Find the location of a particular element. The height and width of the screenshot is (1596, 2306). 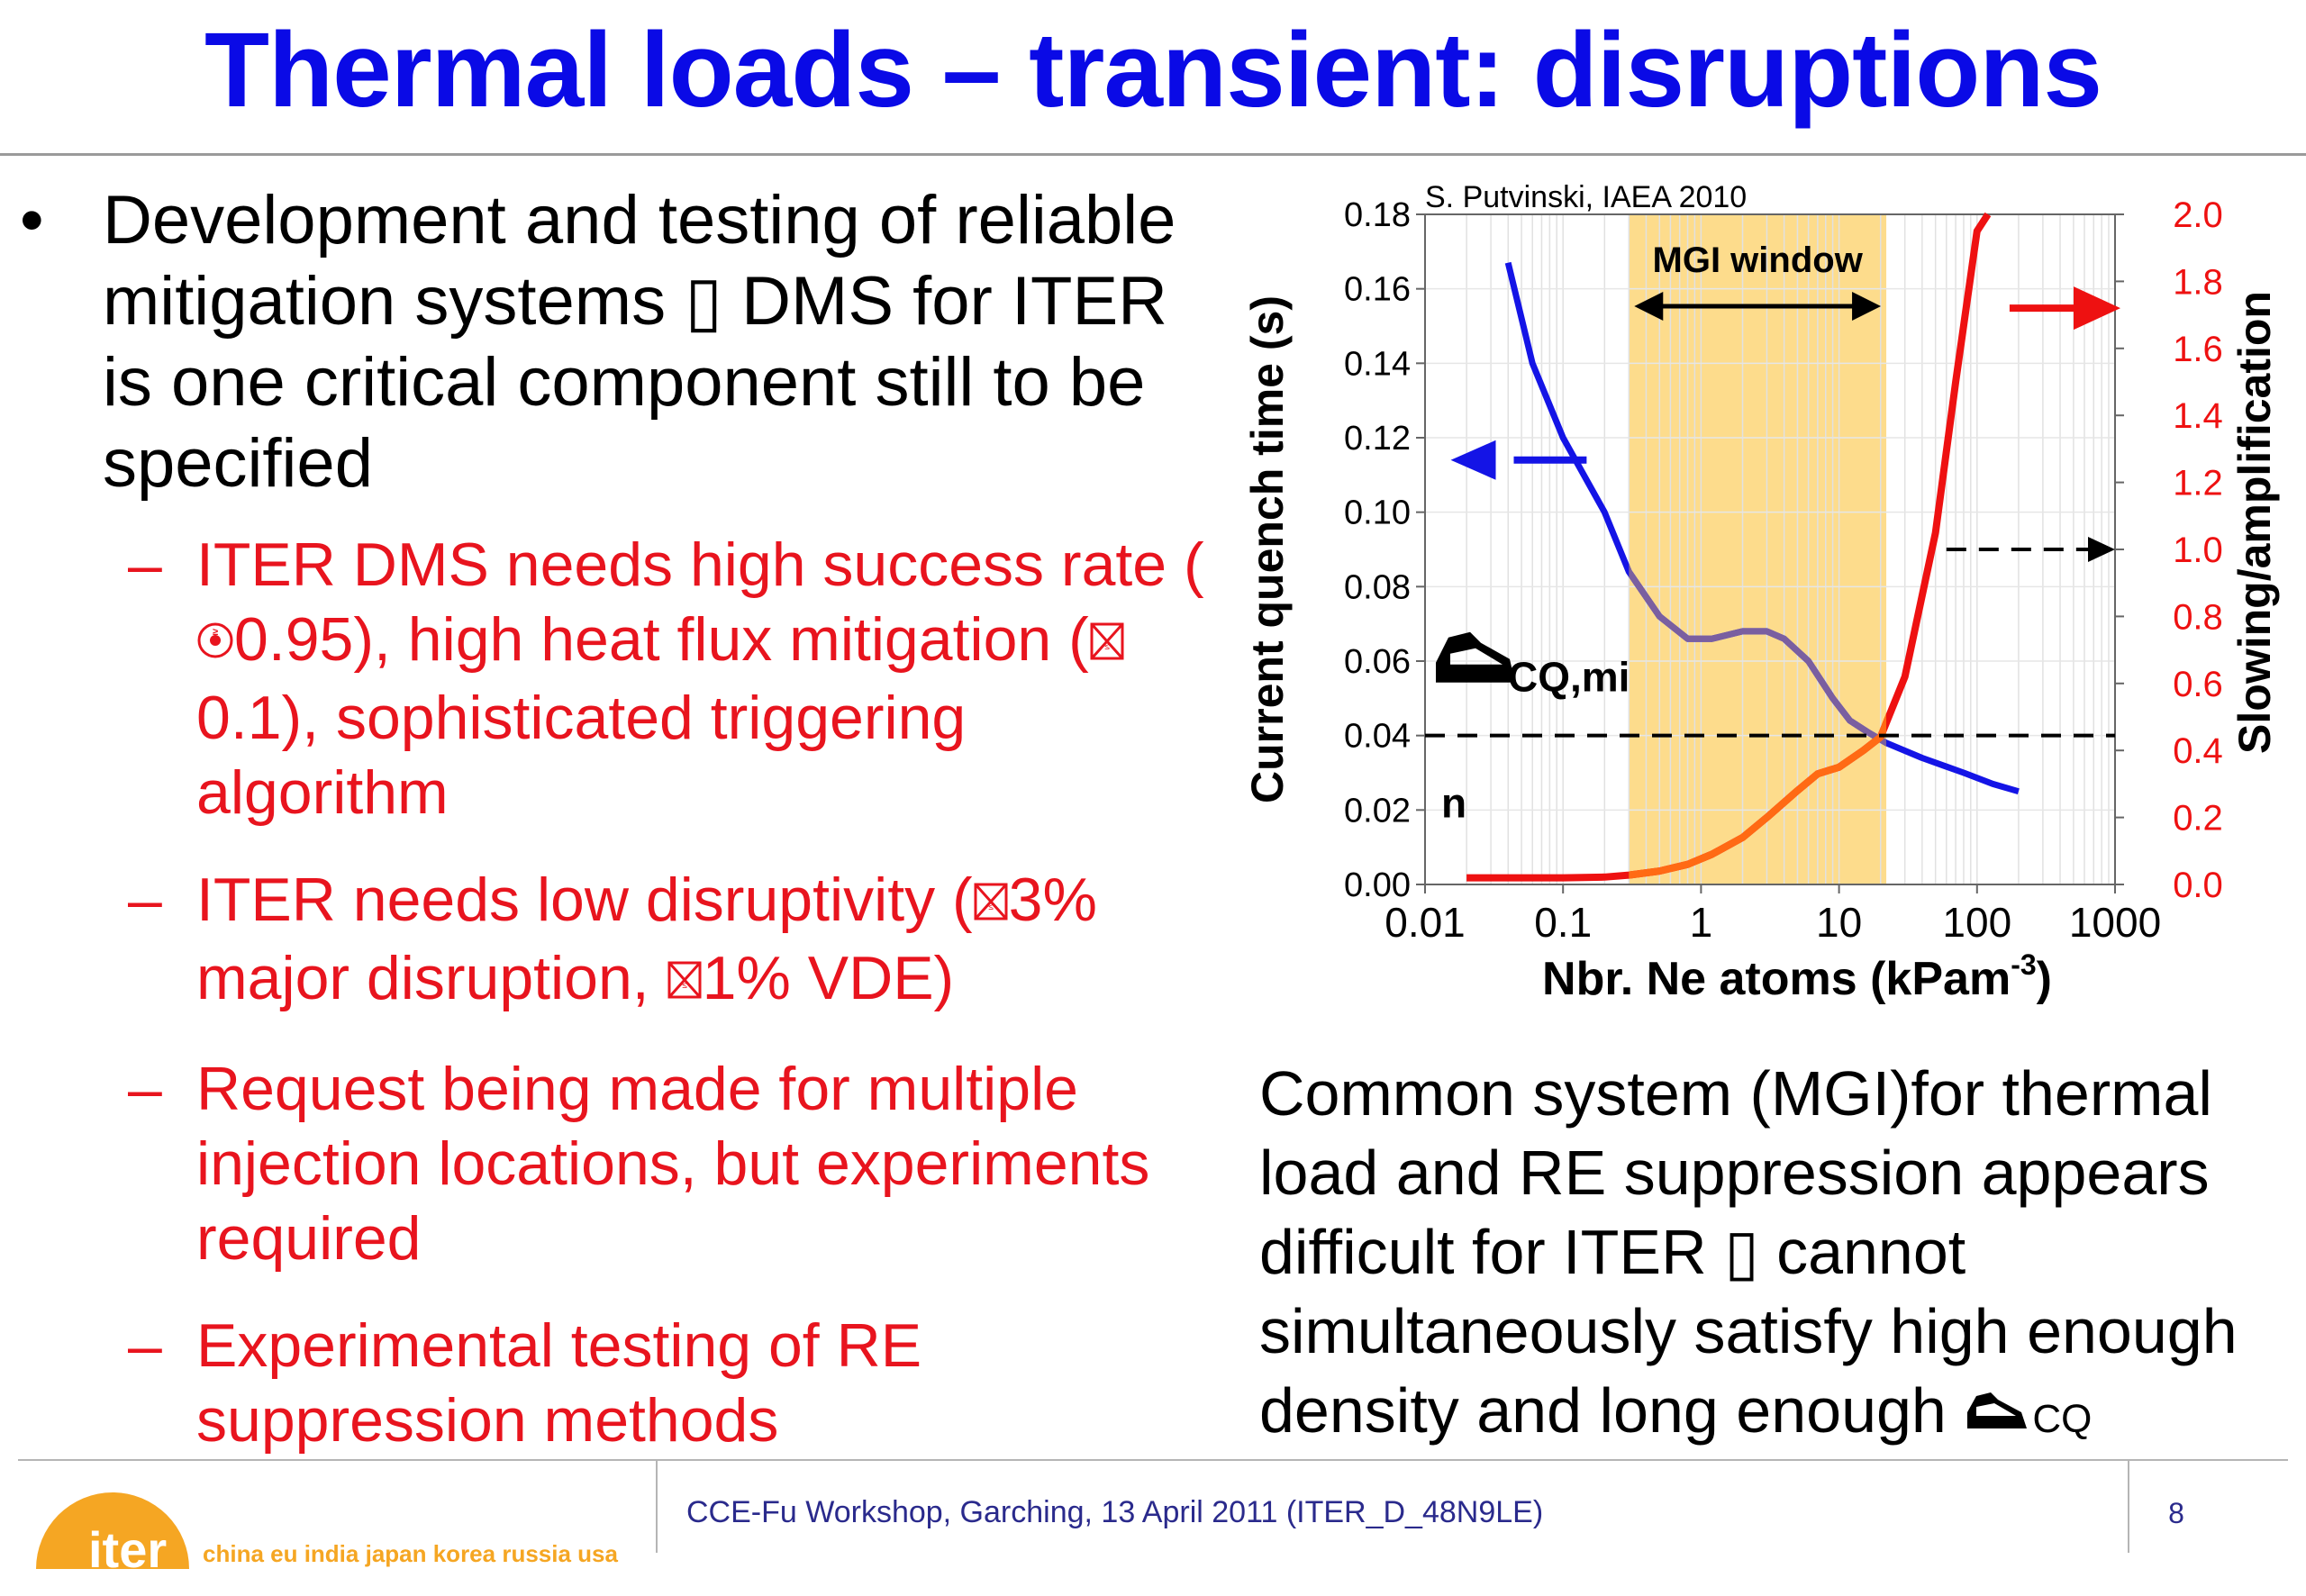

y-tick-label-right: 0.0 is located at coordinates (2198, 885).